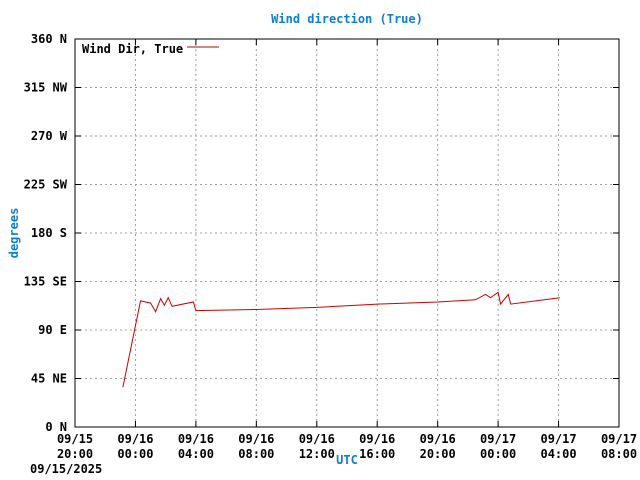  What do you see at coordinates (46, 88) in the screenshot?
I see `y-tick-label: 315 NW` at bounding box center [46, 88].